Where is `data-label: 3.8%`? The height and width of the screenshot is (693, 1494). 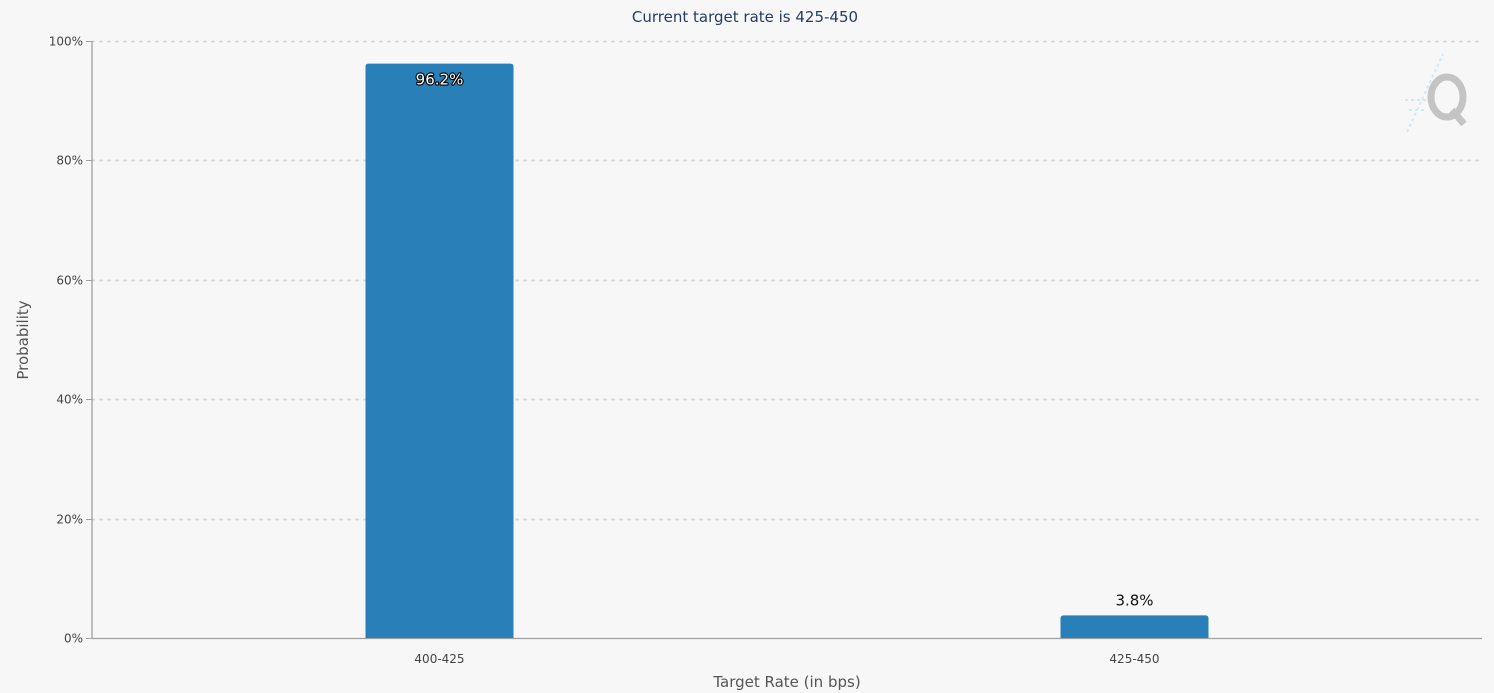
data-label: 3.8% is located at coordinates (1134, 600).